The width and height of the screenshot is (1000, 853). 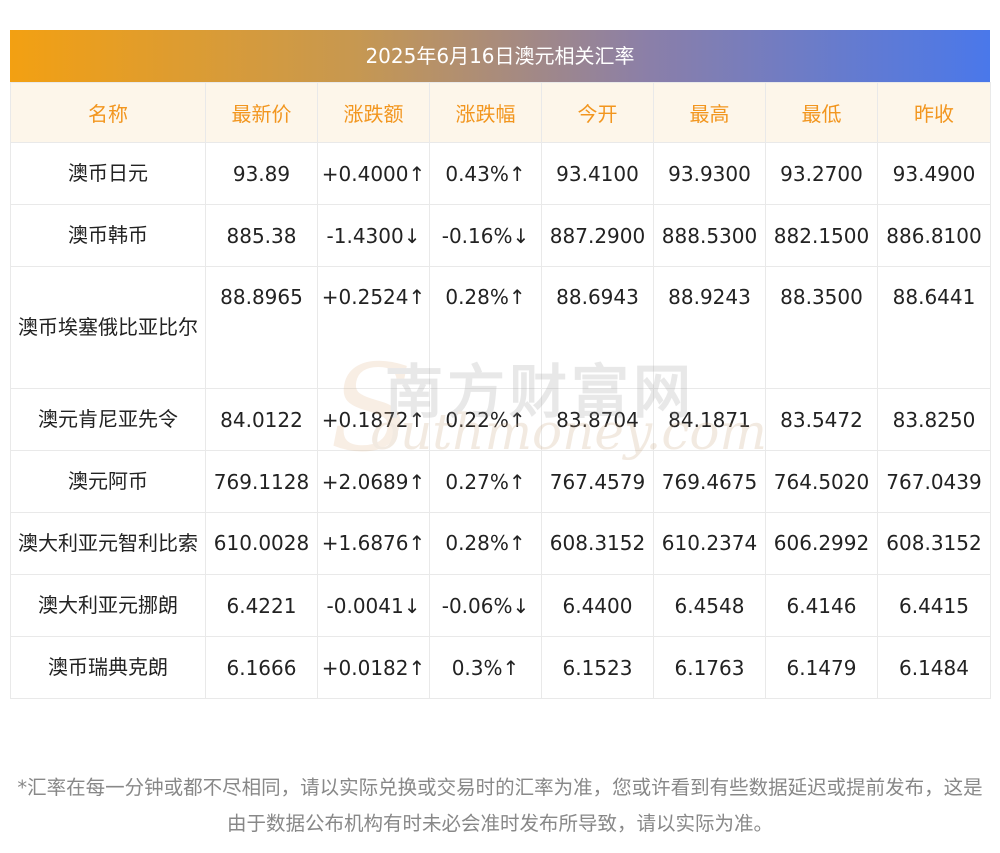 I want to click on high-price: 84.1871, so click(x=709, y=419).